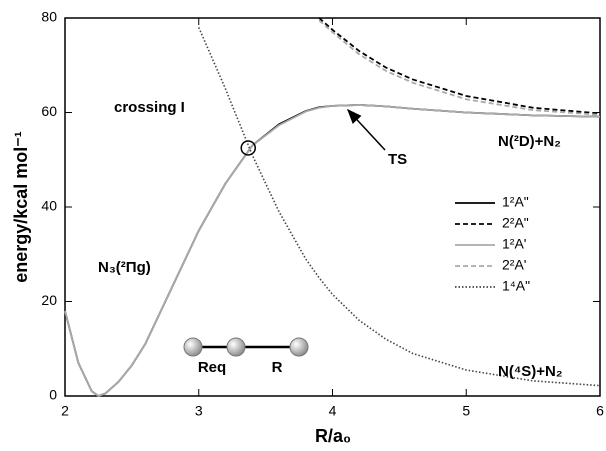  I want to click on y-tick-label: 40, so click(49, 206).